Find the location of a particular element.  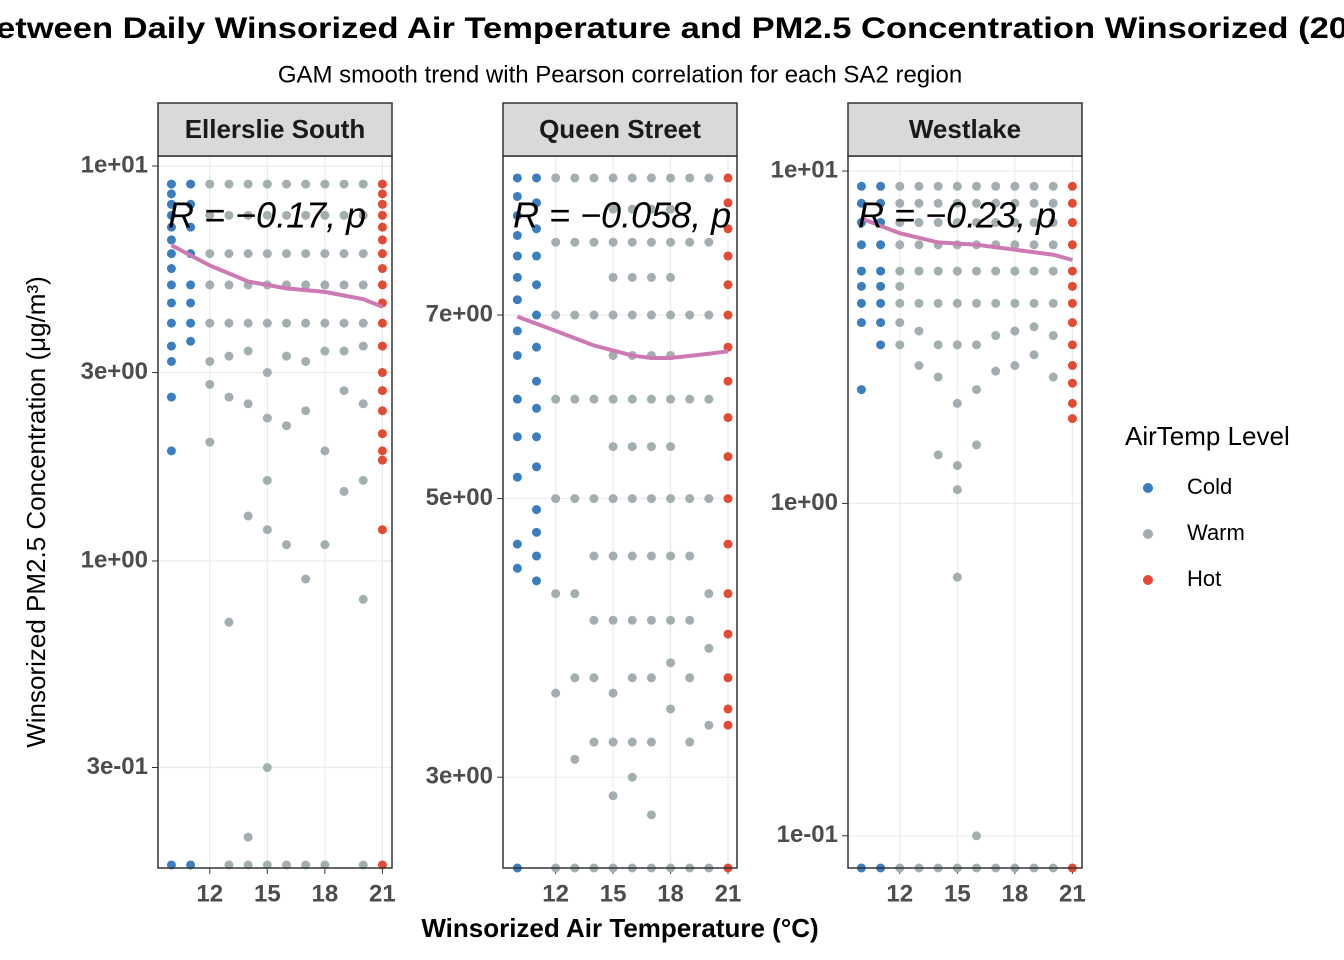

panel-background is located at coordinates (275, 512).